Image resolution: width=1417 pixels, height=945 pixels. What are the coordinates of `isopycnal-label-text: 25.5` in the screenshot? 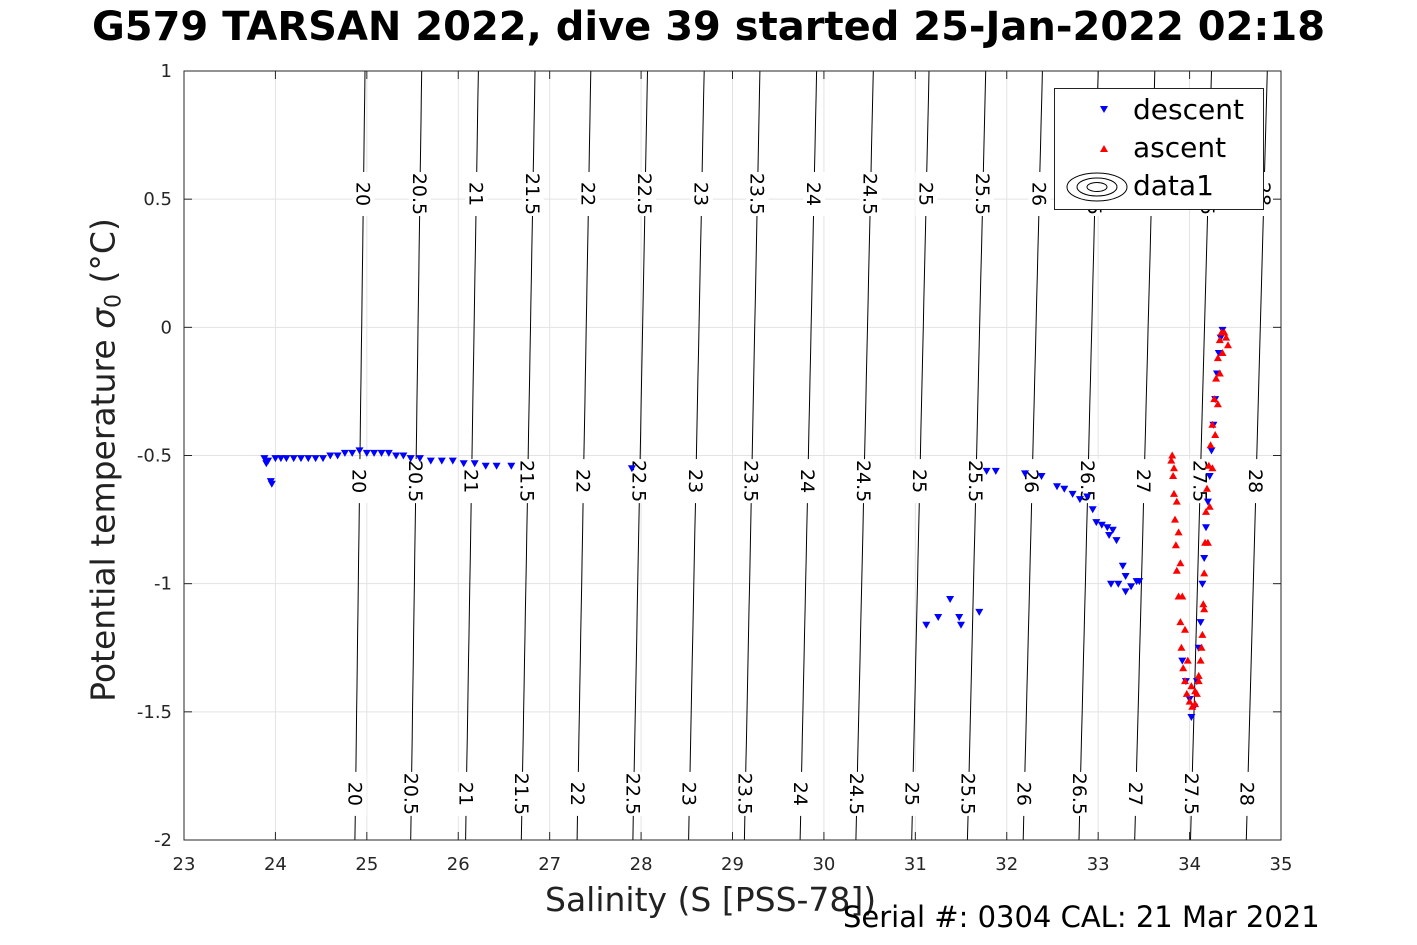 It's located at (968, 794).